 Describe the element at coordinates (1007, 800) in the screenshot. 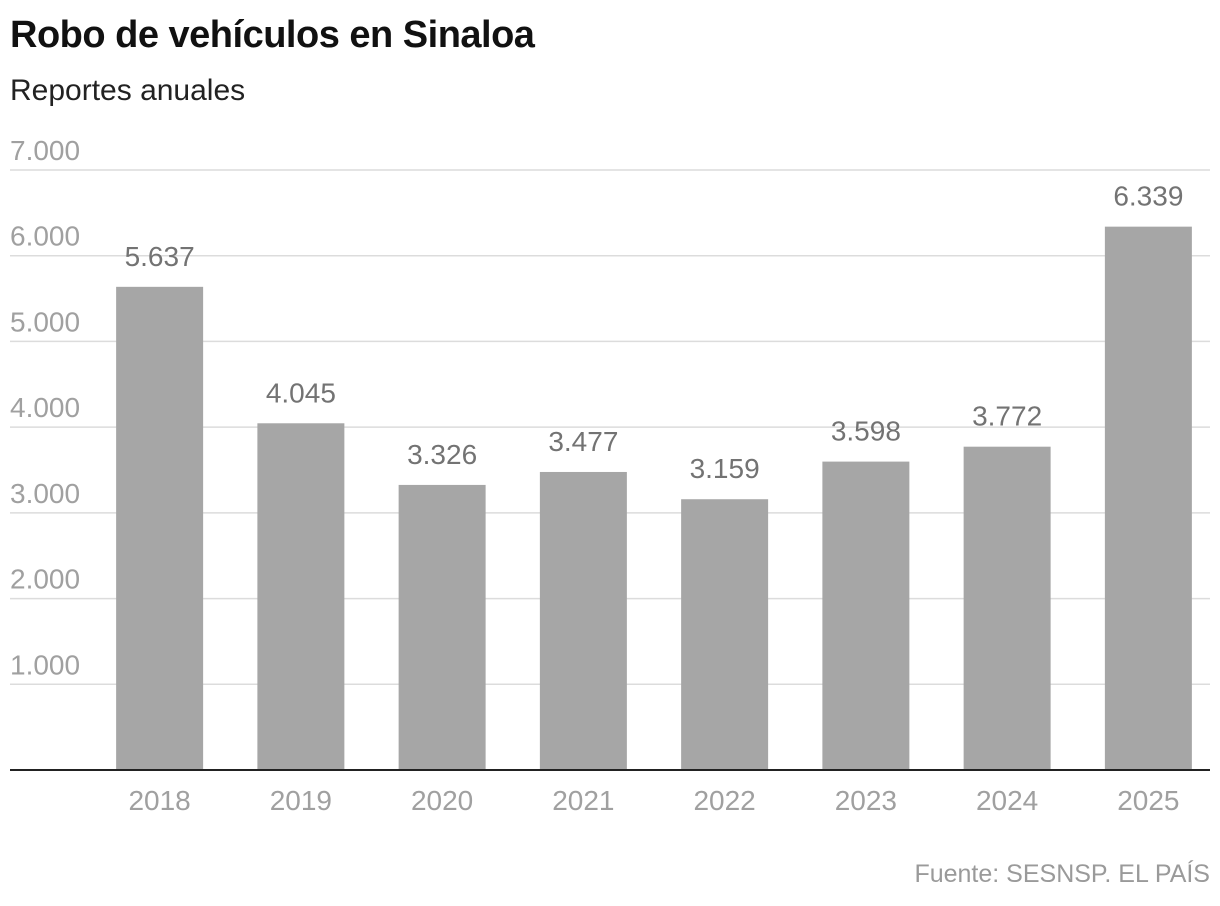

I see `x-tick-label: 2024` at that location.